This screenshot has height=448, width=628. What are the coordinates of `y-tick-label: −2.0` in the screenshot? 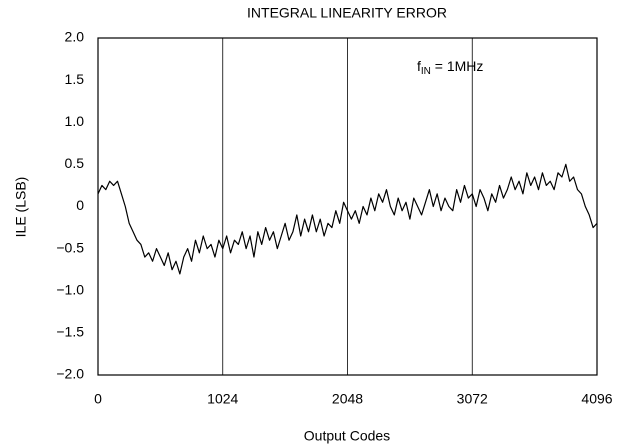 It's located at (70, 374).